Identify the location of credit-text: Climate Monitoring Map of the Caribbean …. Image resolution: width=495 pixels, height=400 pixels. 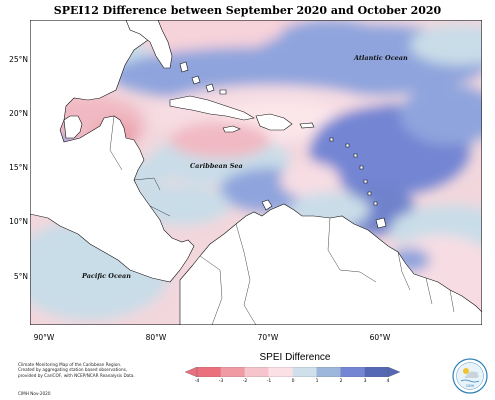
(88, 370).